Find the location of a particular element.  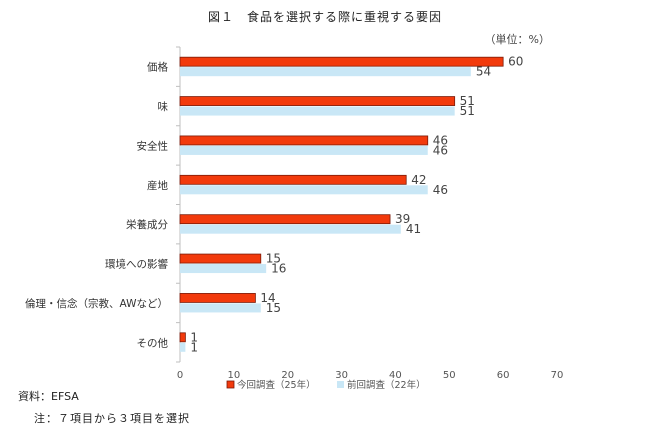

x-tick-label: 70 is located at coordinates (557, 375).